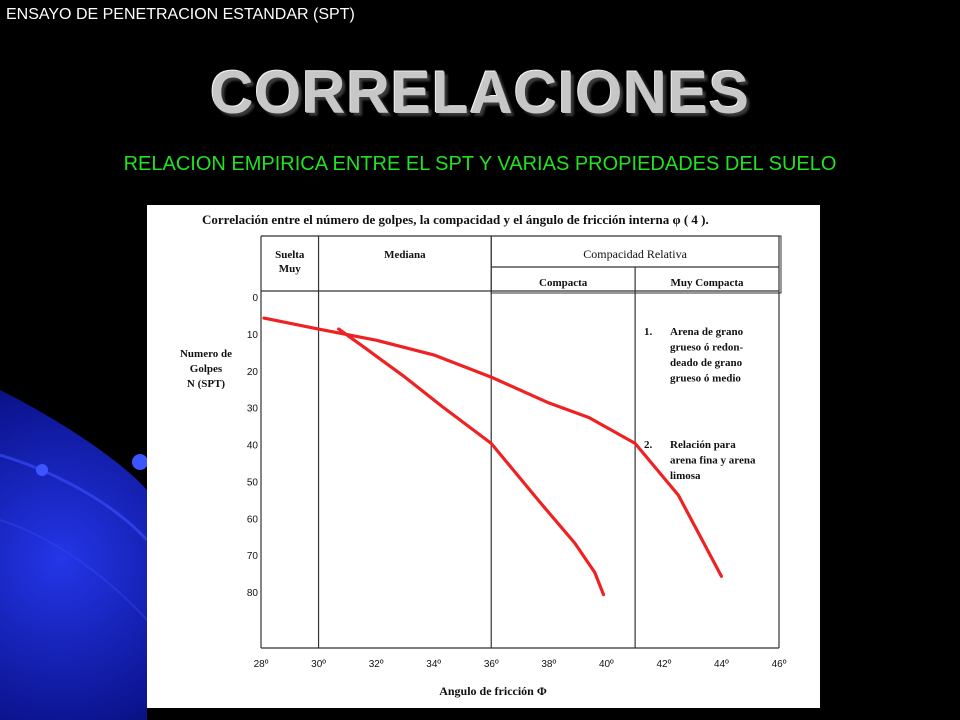 Image resolution: width=960 pixels, height=720 pixels. What do you see at coordinates (261, 664) in the screenshot?
I see `x-tick-label: 28º` at bounding box center [261, 664].